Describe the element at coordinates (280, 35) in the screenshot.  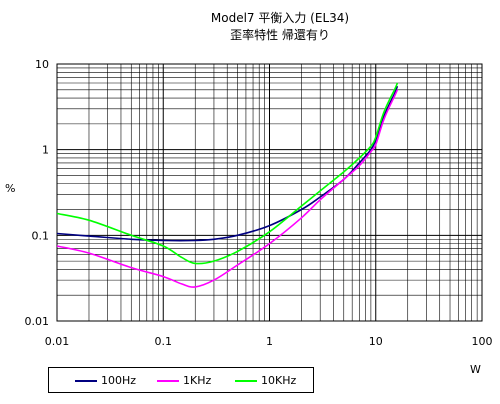
I see `chart-subtitle: 歪率特性 帰還有り` at that location.